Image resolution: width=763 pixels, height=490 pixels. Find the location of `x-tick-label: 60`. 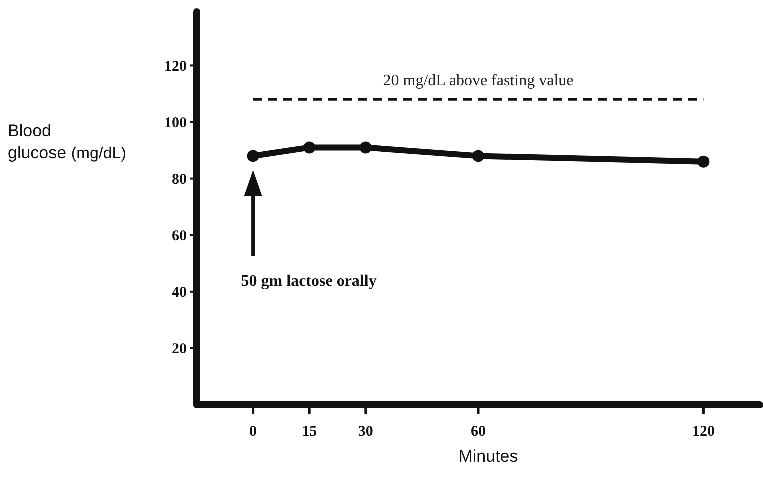

x-tick-label: 60 is located at coordinates (478, 432).